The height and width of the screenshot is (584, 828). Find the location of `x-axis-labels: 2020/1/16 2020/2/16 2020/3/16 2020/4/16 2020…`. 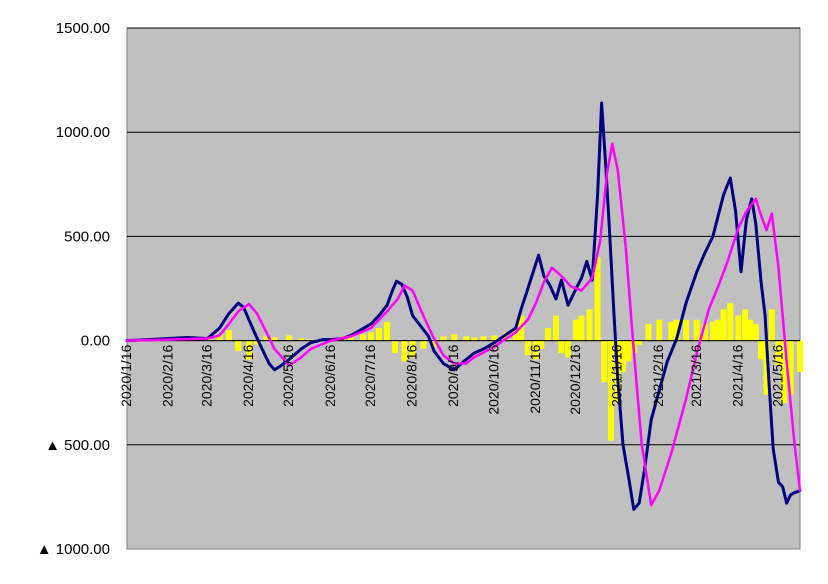

x-axis-labels: 2020/1/16 2020/2/16 2020/3/16 2020/4/16 2020… is located at coordinates (452, 379).